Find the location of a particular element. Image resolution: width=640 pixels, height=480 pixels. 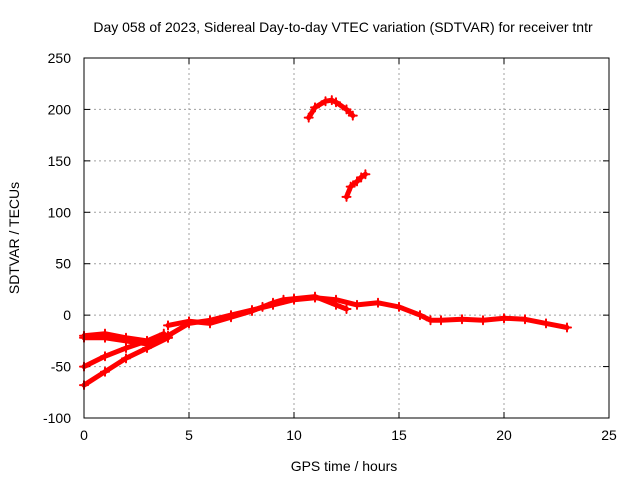

y-tick-label: 100 is located at coordinates (60, 212).